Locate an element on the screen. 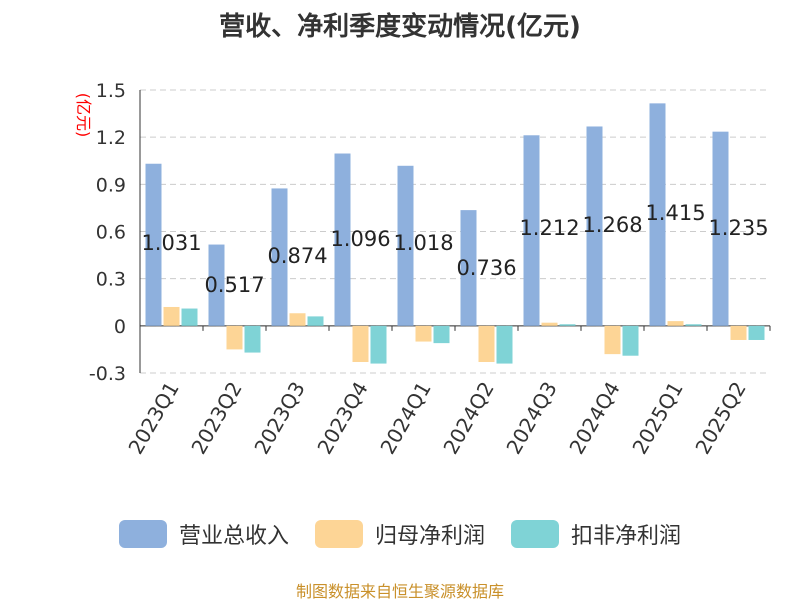  legend-item-net-profit: 归母净利润 is located at coordinates (399, 534).